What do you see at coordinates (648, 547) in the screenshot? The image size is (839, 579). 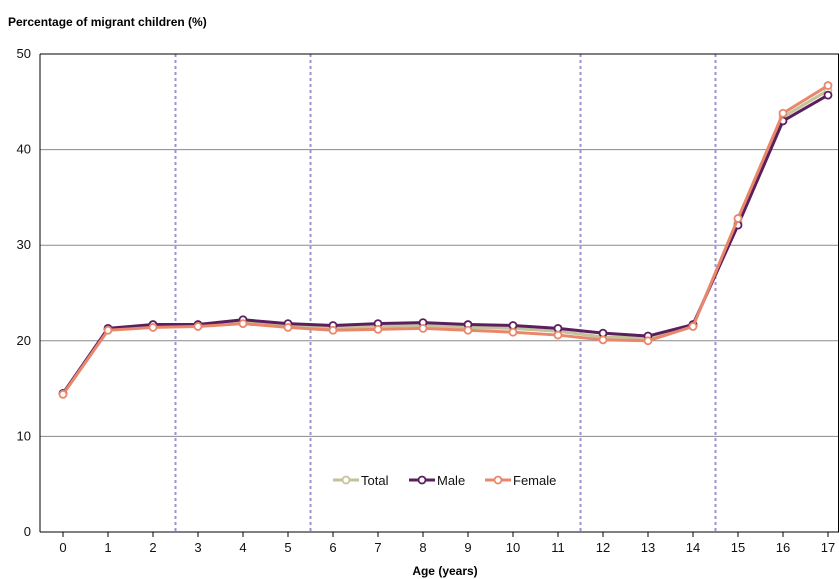 I see `x-tick-label-13: 13` at bounding box center [648, 547].